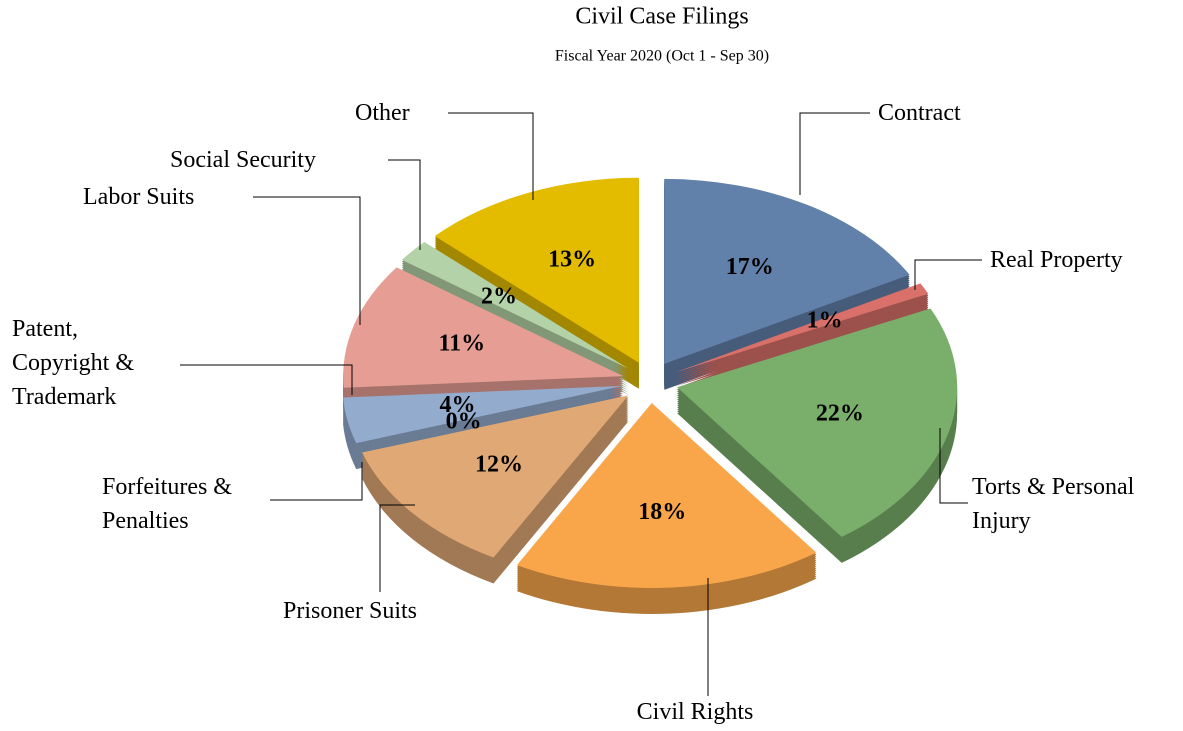  I want to click on category-label: Contract, so click(919, 113).